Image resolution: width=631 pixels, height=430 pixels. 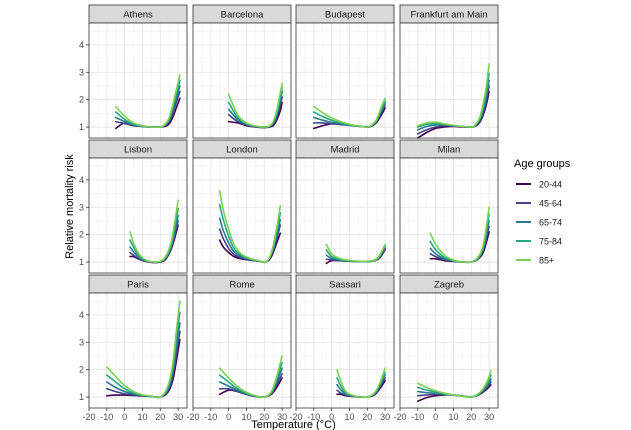 I want to click on panel-title: London, so click(x=242, y=150).